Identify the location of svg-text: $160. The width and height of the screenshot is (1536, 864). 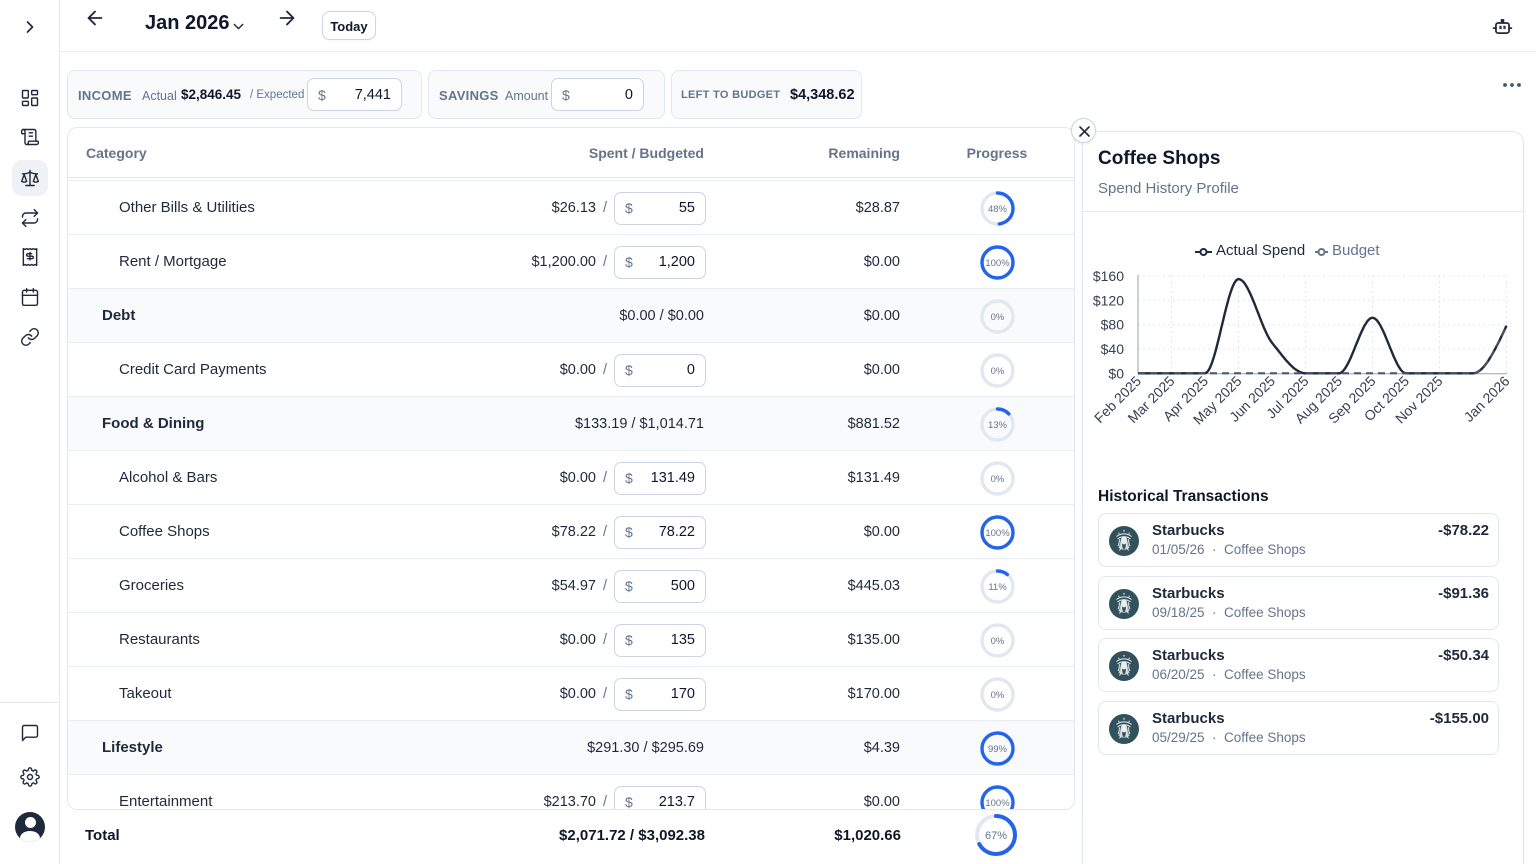
(1108, 276).